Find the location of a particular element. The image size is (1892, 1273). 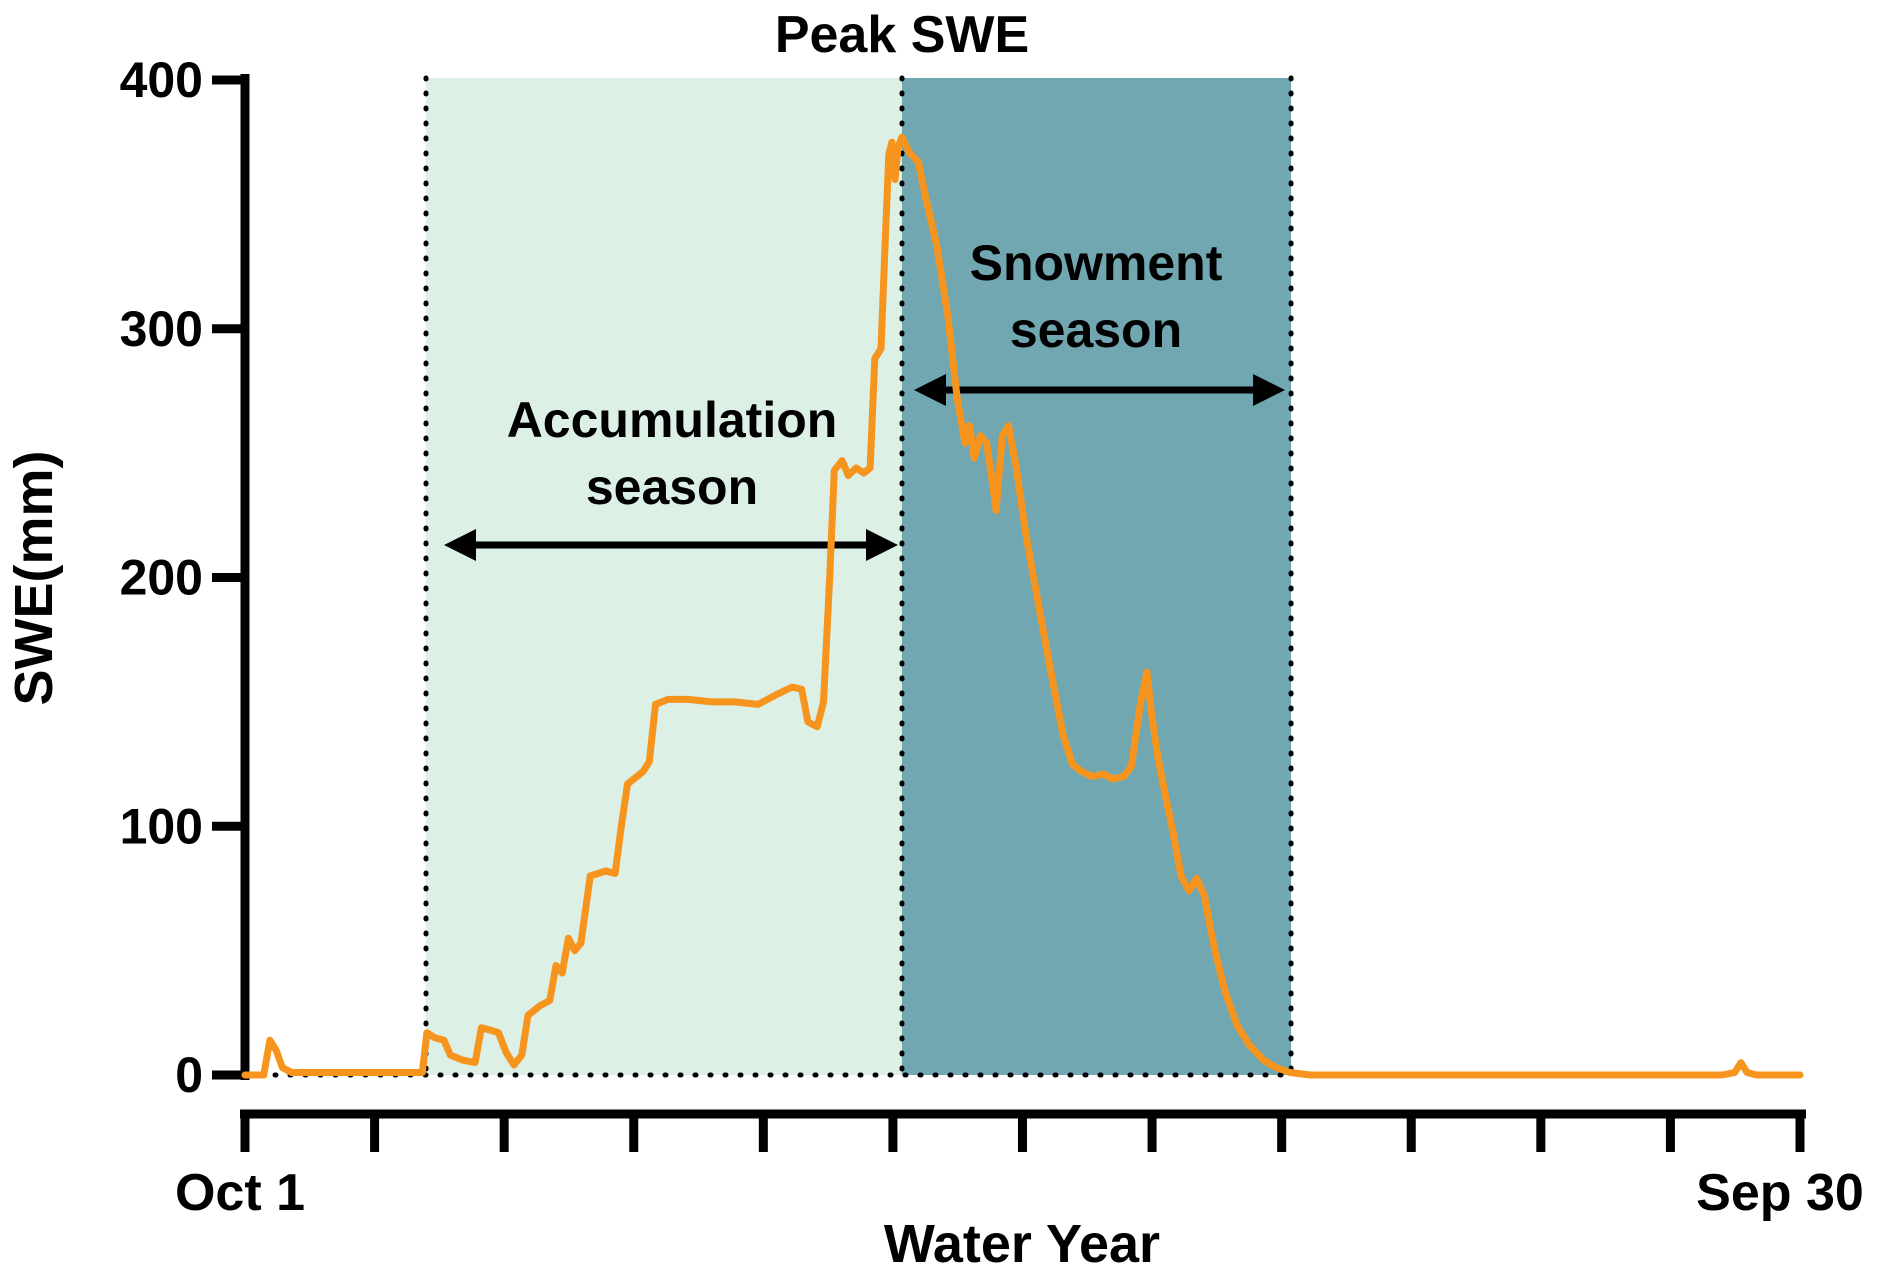

y-tick-label: 0 is located at coordinates (189, 1075).